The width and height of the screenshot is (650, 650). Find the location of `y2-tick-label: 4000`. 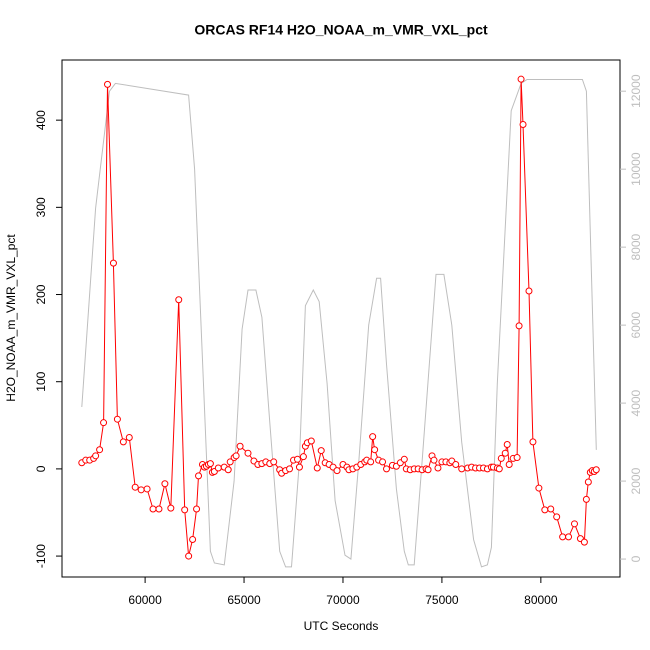

y2-tick-label: 4000 is located at coordinates (636, 402).